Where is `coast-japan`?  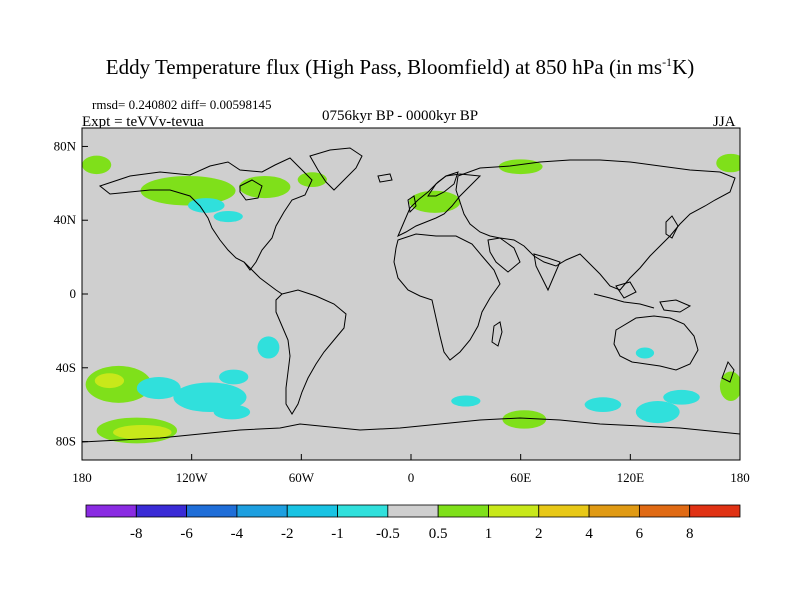
coast-japan is located at coordinates (672, 227).